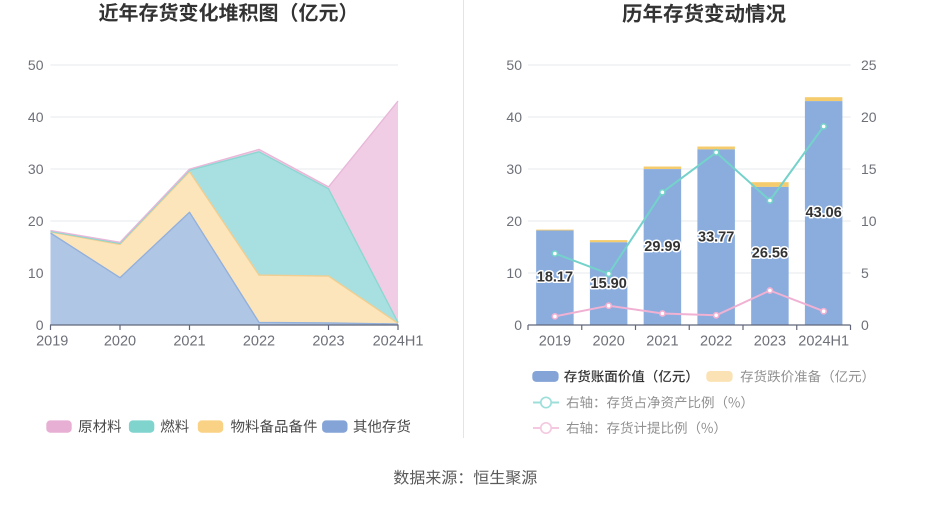 The width and height of the screenshot is (926, 505). I want to click on svg-text: 26.56, so click(770, 254).